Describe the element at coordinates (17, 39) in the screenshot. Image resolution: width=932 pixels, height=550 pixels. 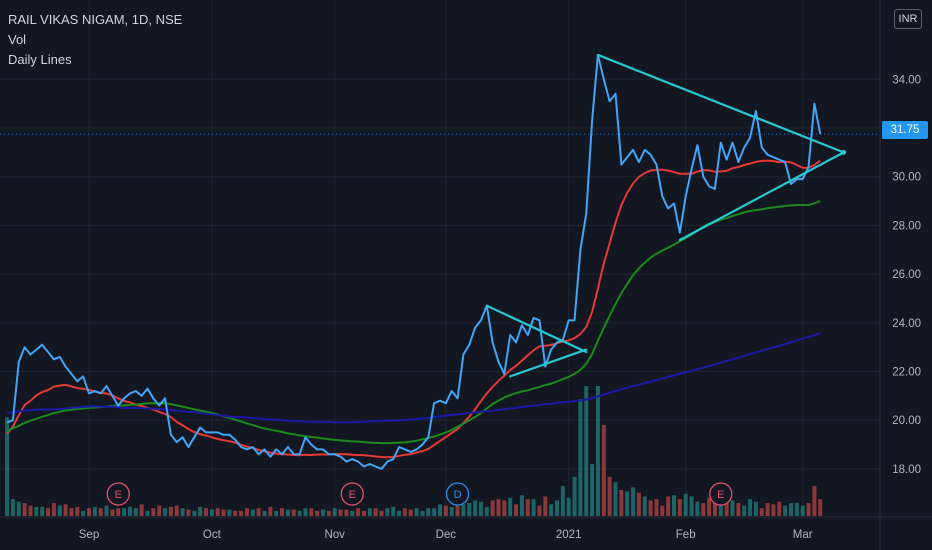
I see `legend-volume: Vol` at that location.